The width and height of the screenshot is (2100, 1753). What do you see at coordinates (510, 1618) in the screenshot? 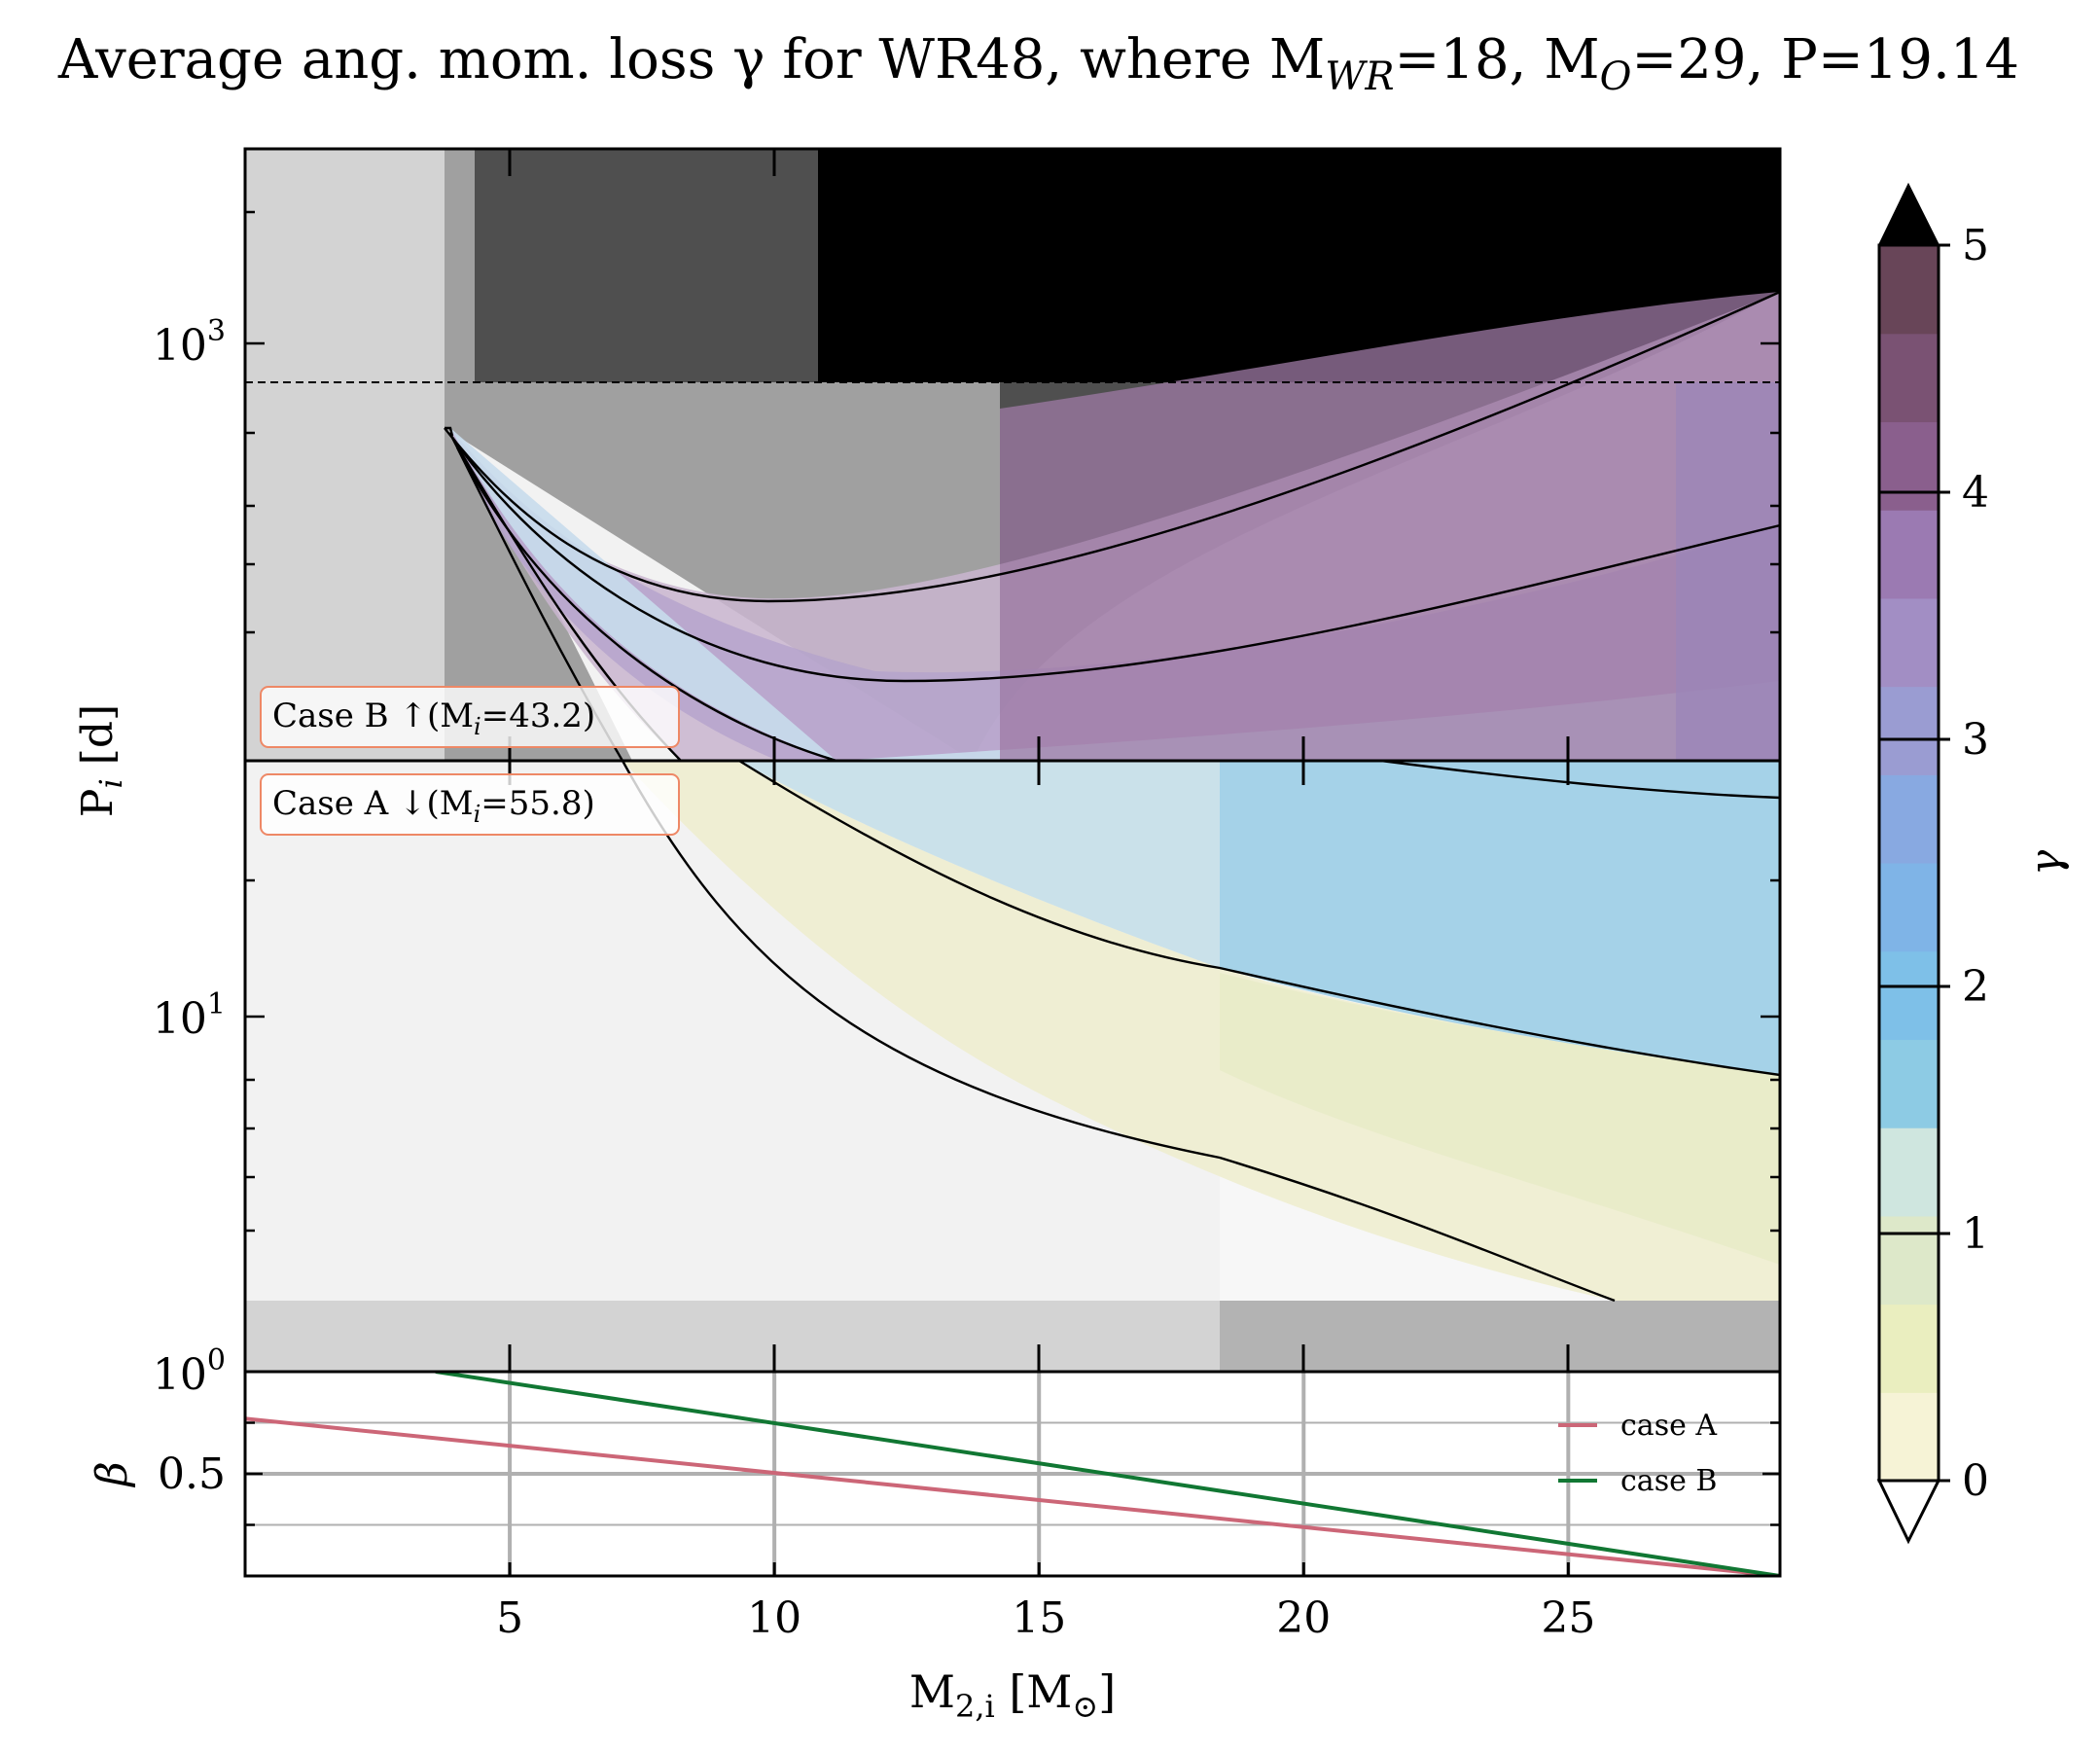
I see `xtick-label-5: 5` at bounding box center [510, 1618].